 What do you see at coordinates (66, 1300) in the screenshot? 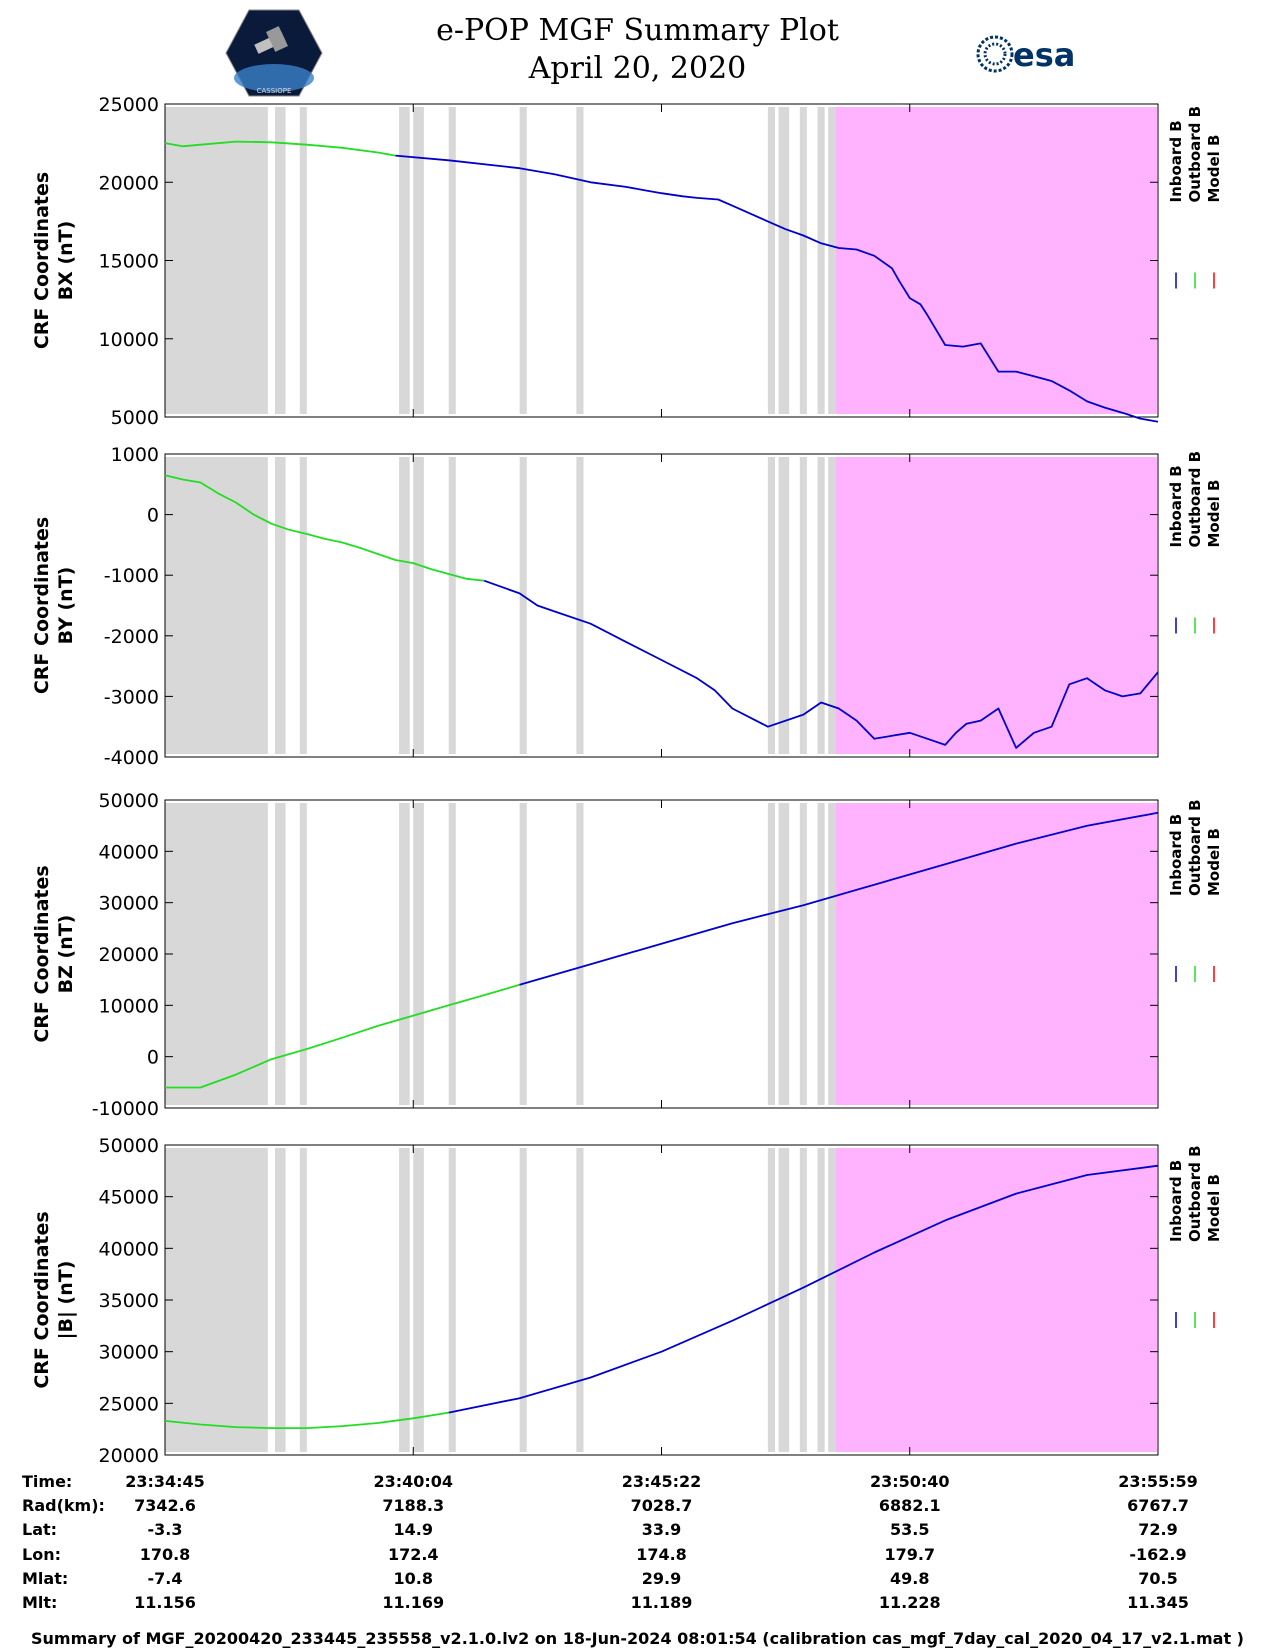
I see `y-axis-label: |B| (nT)` at bounding box center [66, 1300].